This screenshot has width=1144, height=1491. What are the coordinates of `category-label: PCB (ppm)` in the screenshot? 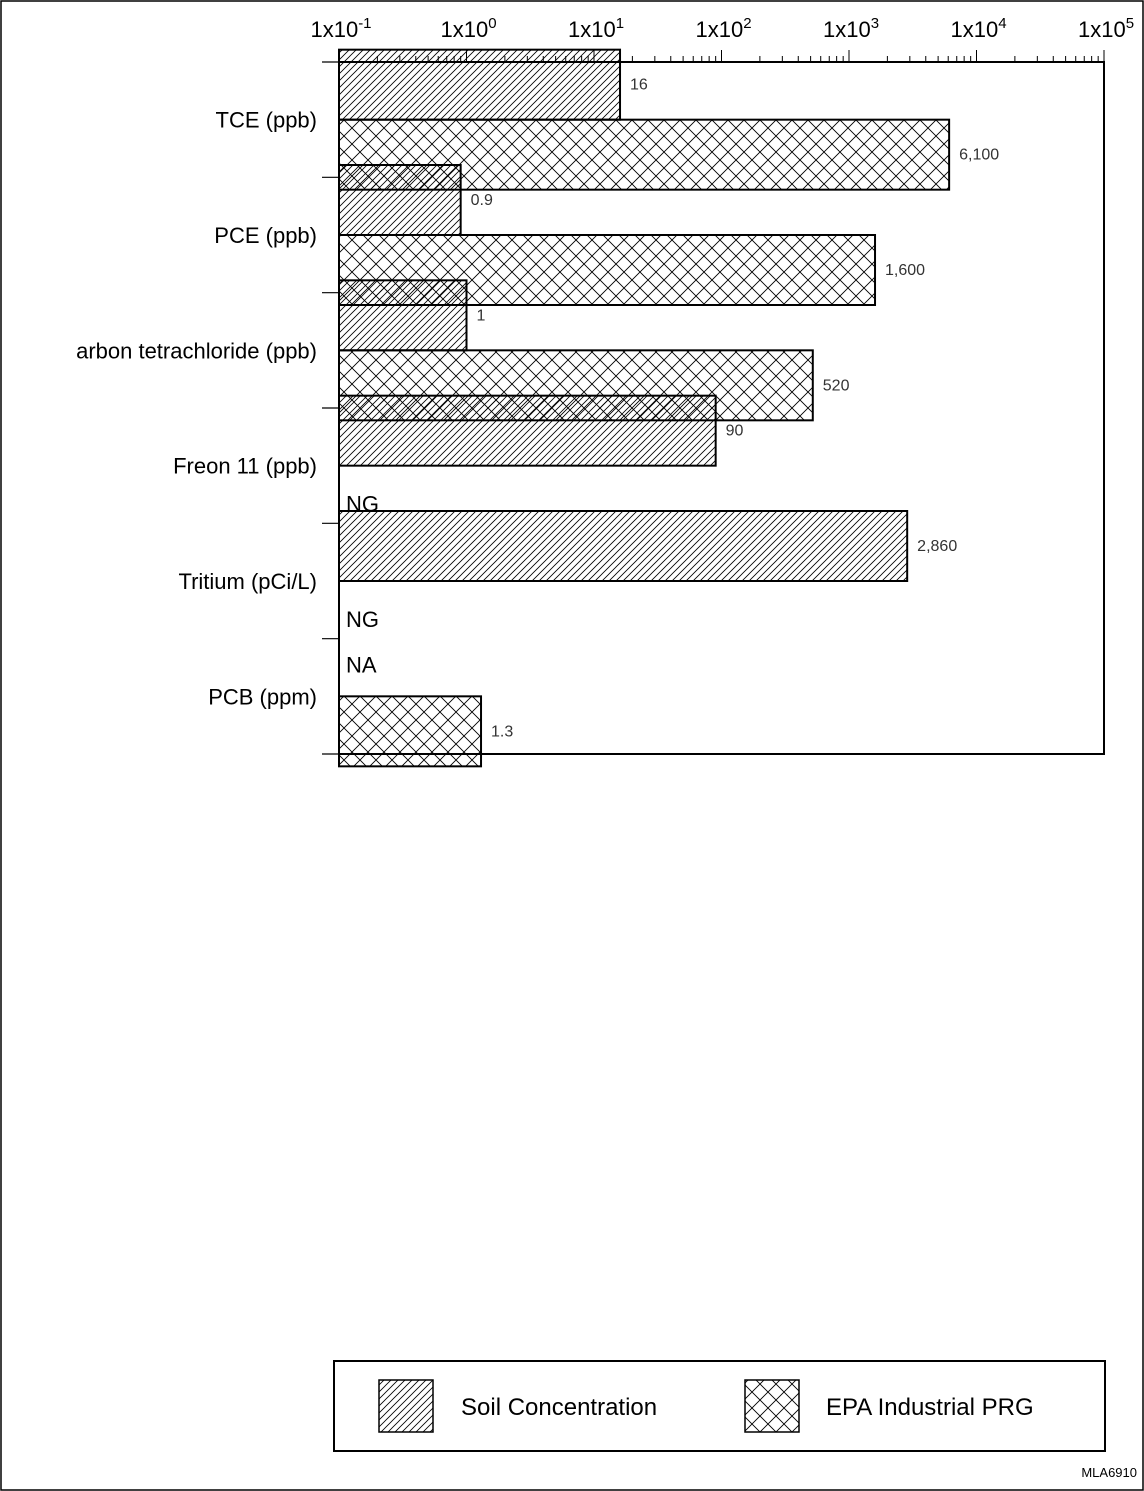 It's located at (262, 696).